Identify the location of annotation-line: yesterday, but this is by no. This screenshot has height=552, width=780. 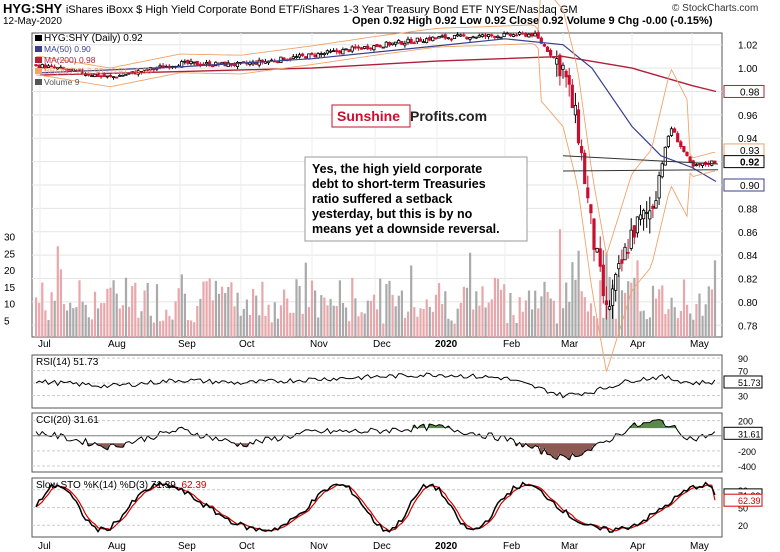
(392, 214).